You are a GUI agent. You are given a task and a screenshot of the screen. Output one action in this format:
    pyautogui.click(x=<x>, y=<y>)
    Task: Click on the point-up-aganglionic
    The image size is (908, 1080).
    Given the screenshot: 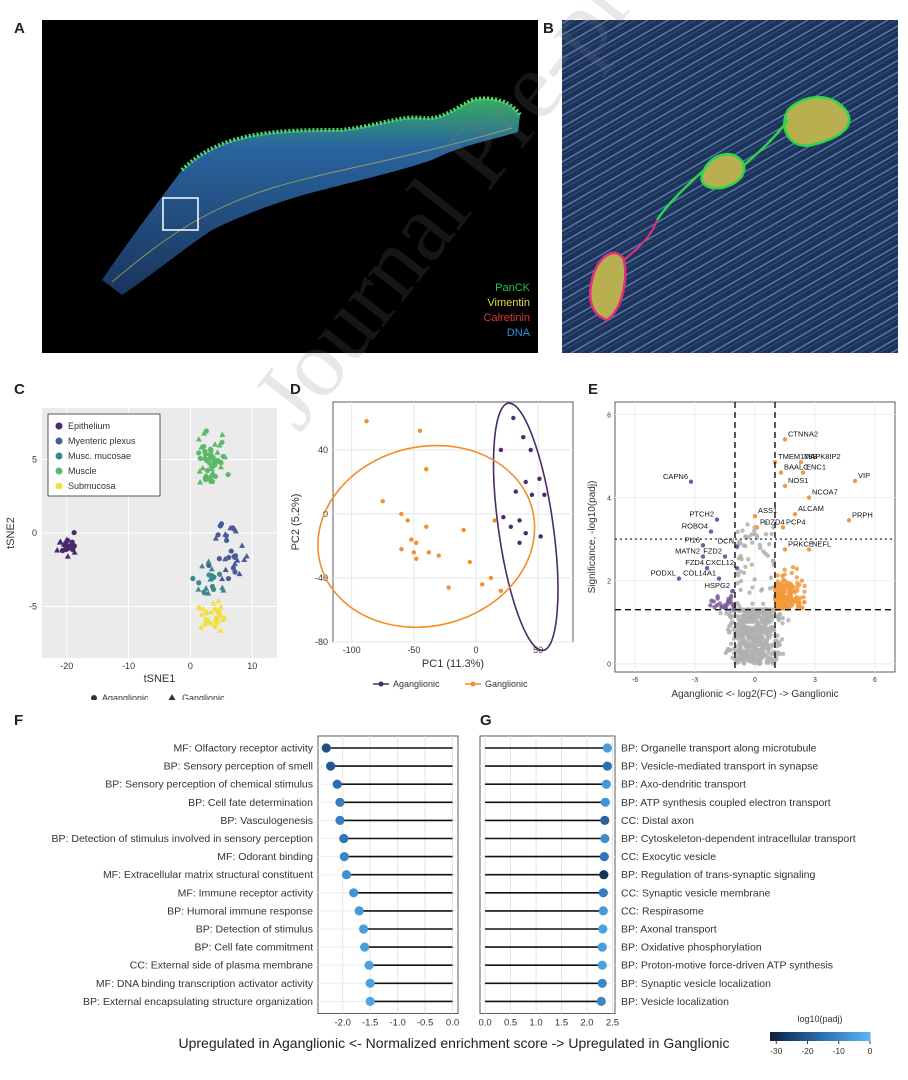 What is the action you would take?
    pyautogui.click(x=720, y=603)
    